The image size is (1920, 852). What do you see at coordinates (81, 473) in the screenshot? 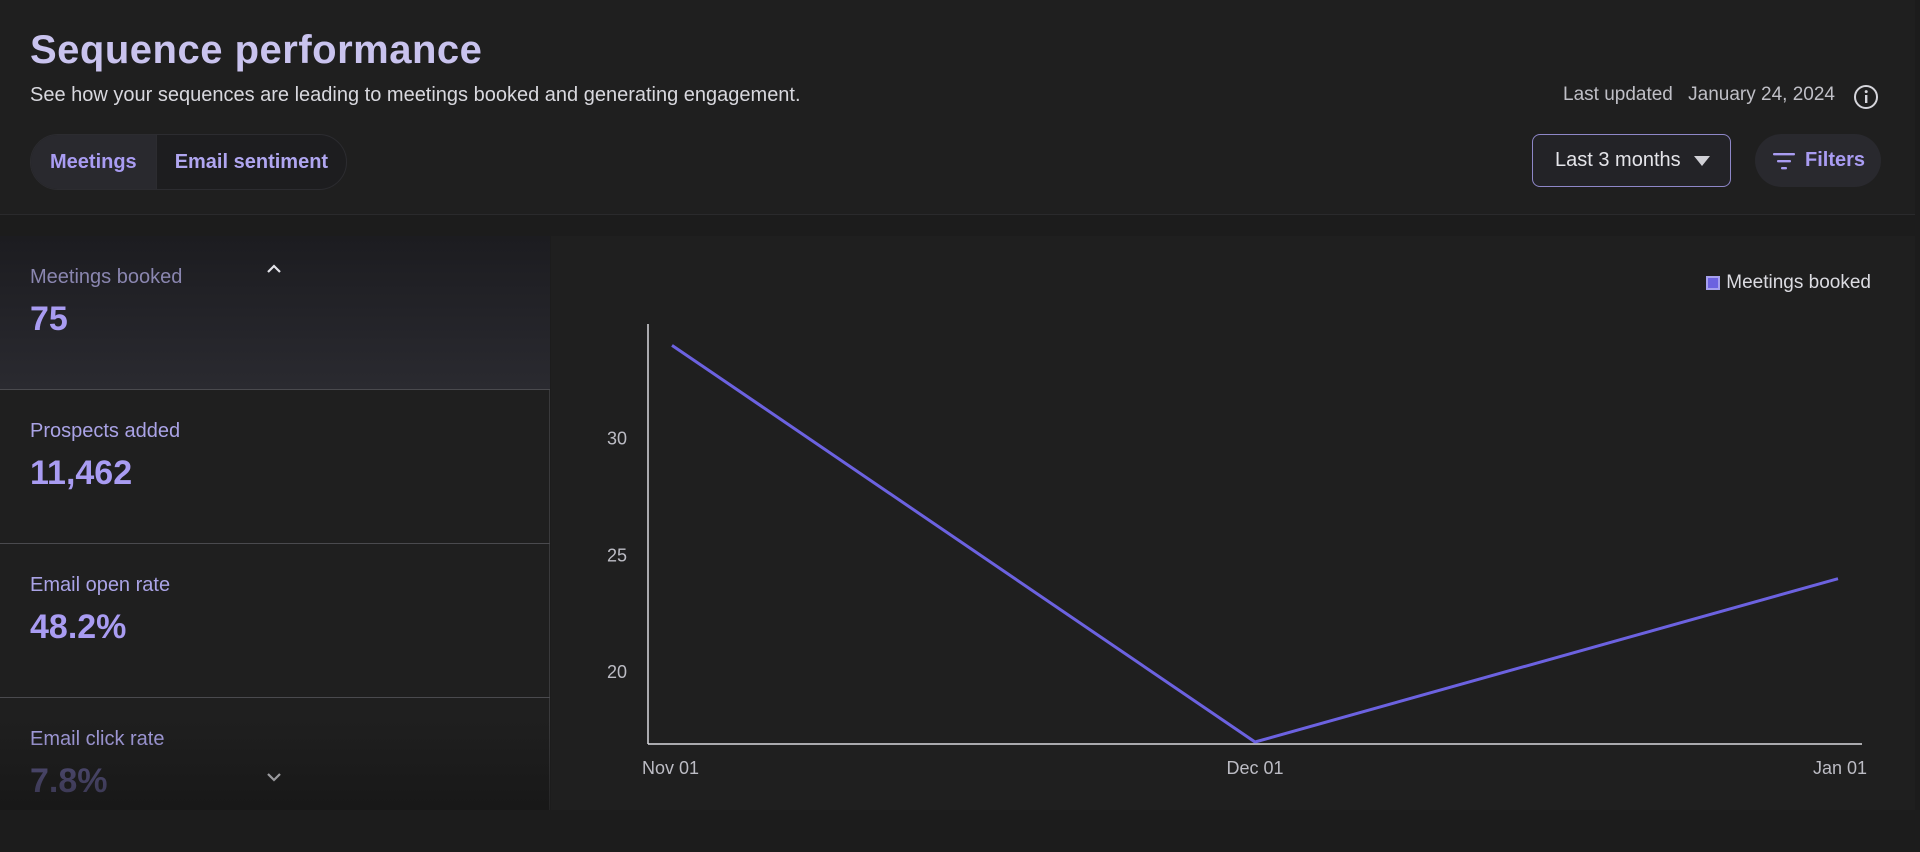
I see `metric-value: 11,462` at bounding box center [81, 473].